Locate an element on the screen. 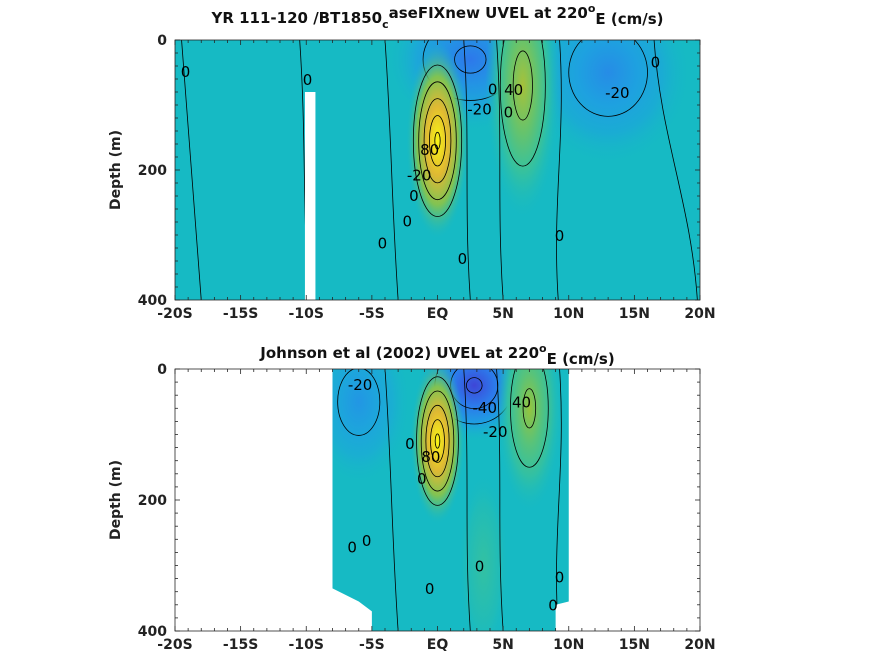 The height and width of the screenshot is (660, 875). x-tick-label: EQ is located at coordinates (438, 645).